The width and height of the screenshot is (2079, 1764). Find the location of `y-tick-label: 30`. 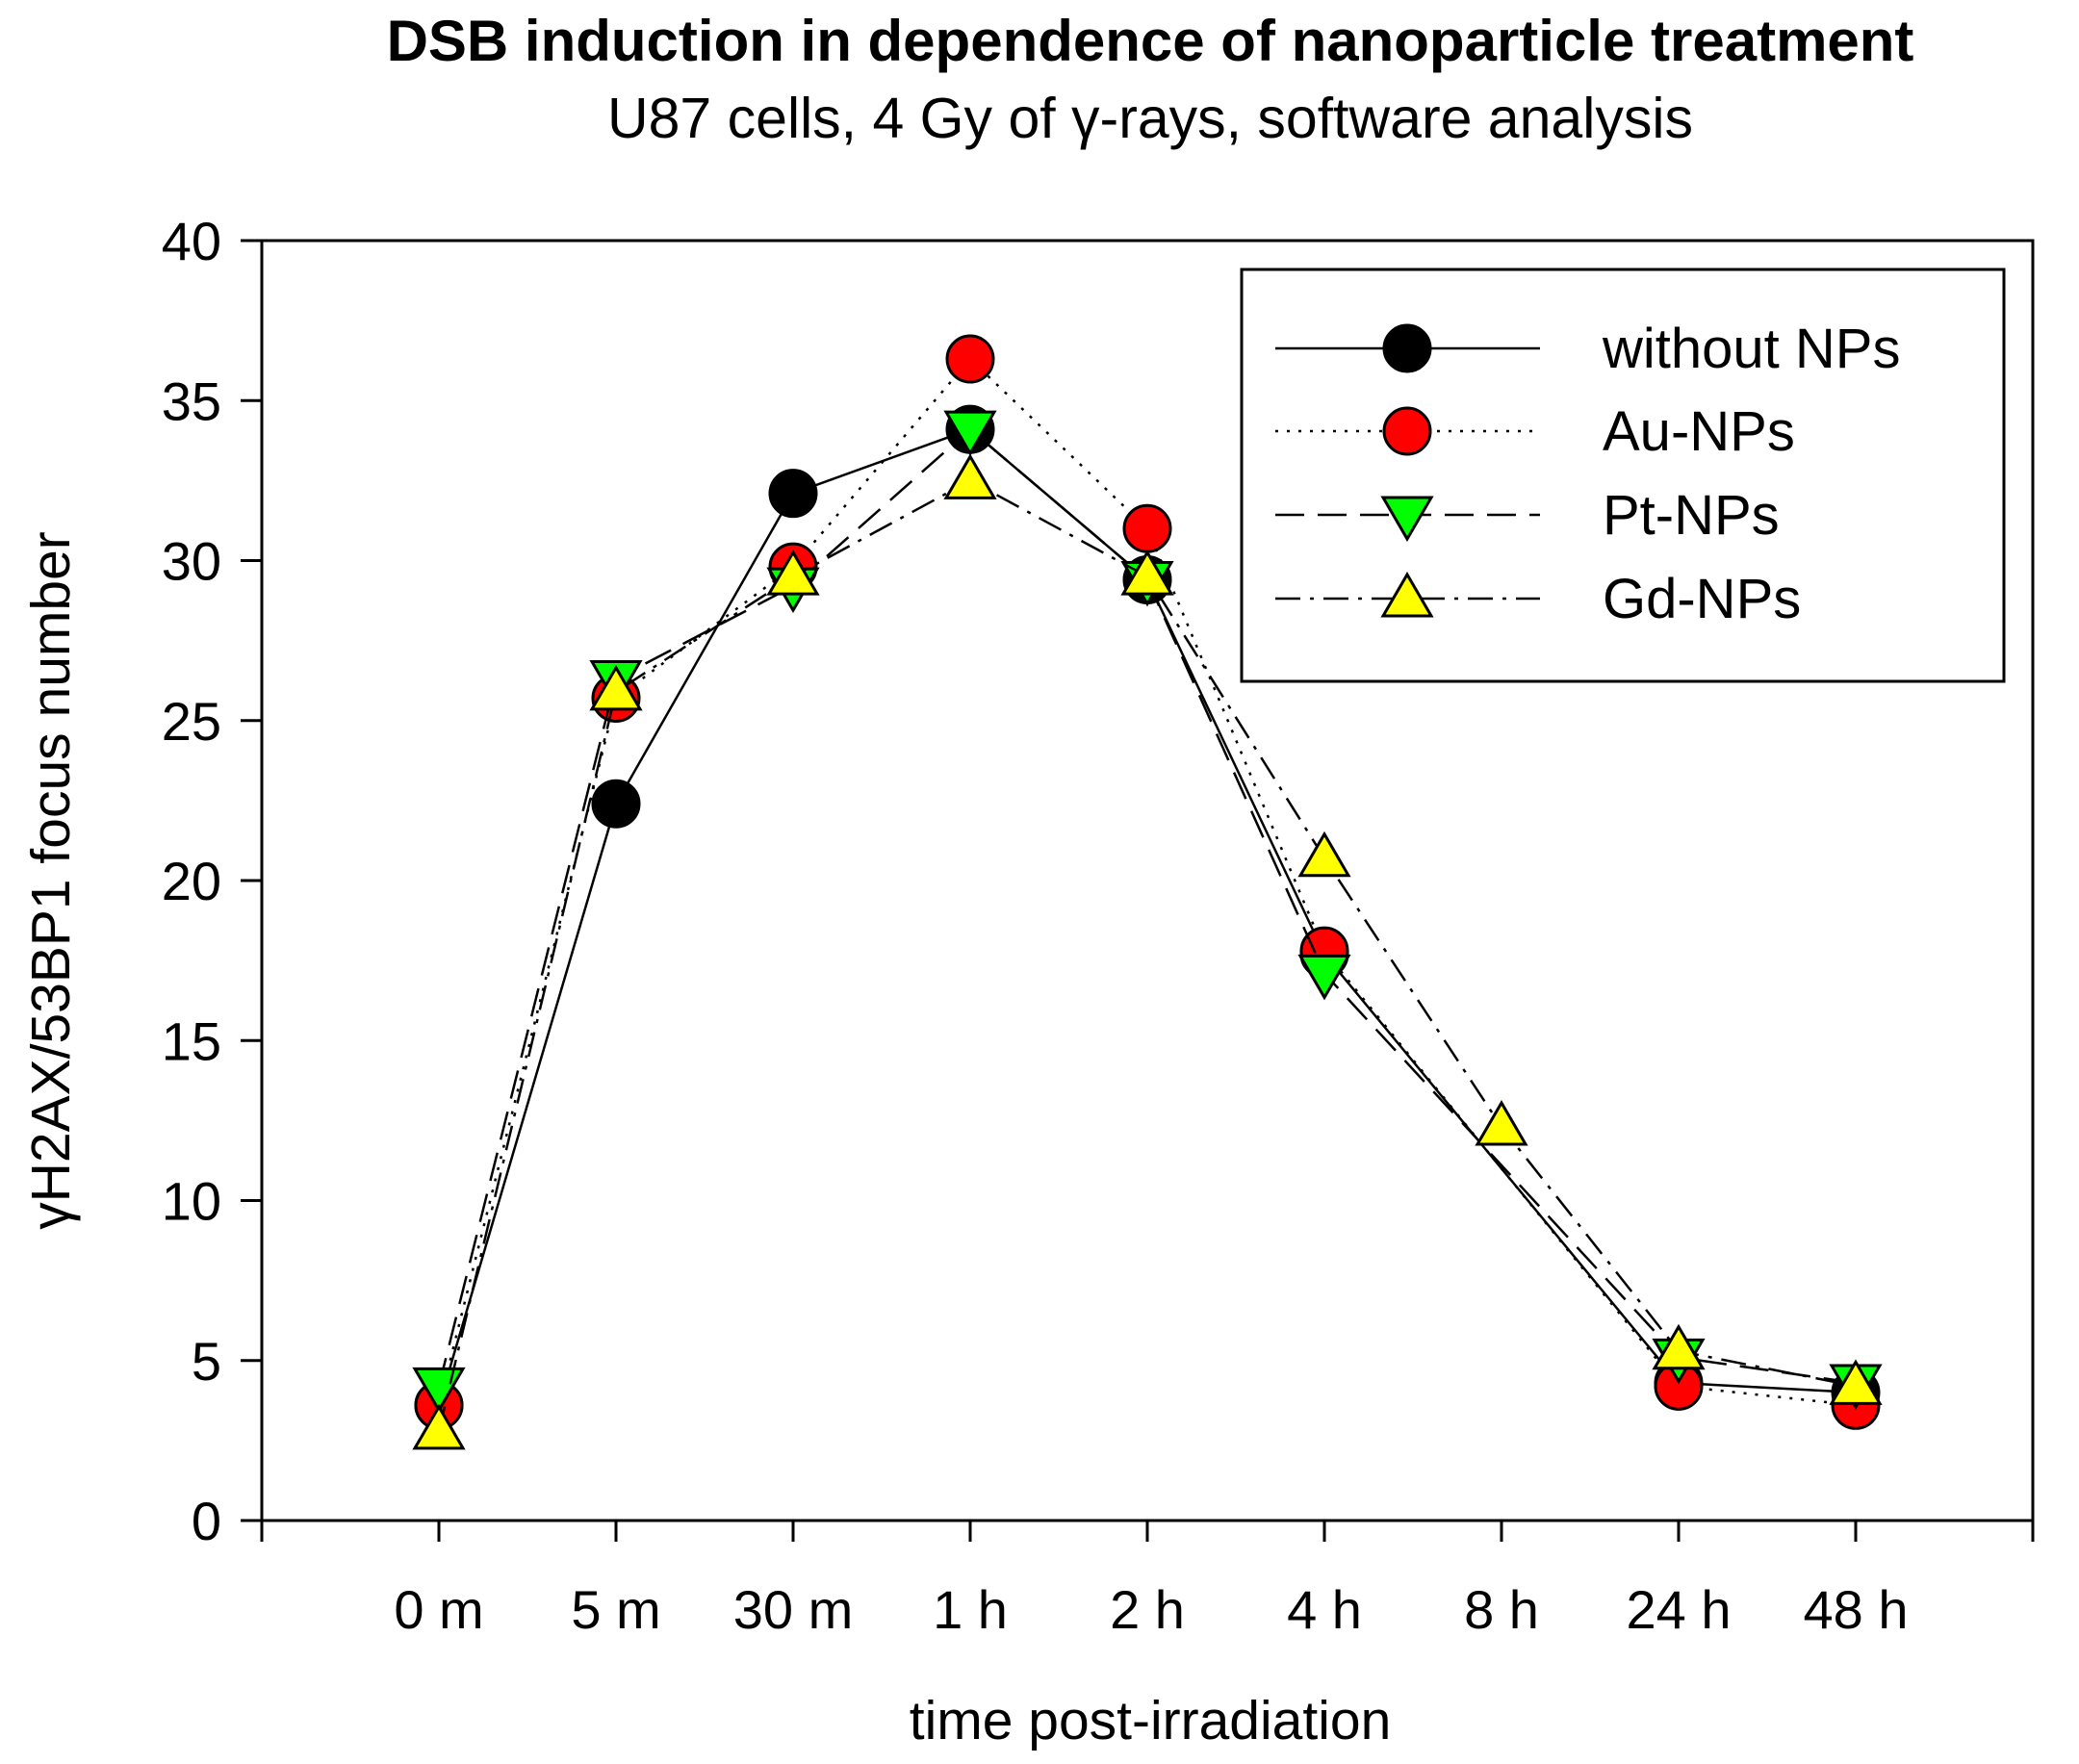

y-tick-label: 30 is located at coordinates (191, 561).